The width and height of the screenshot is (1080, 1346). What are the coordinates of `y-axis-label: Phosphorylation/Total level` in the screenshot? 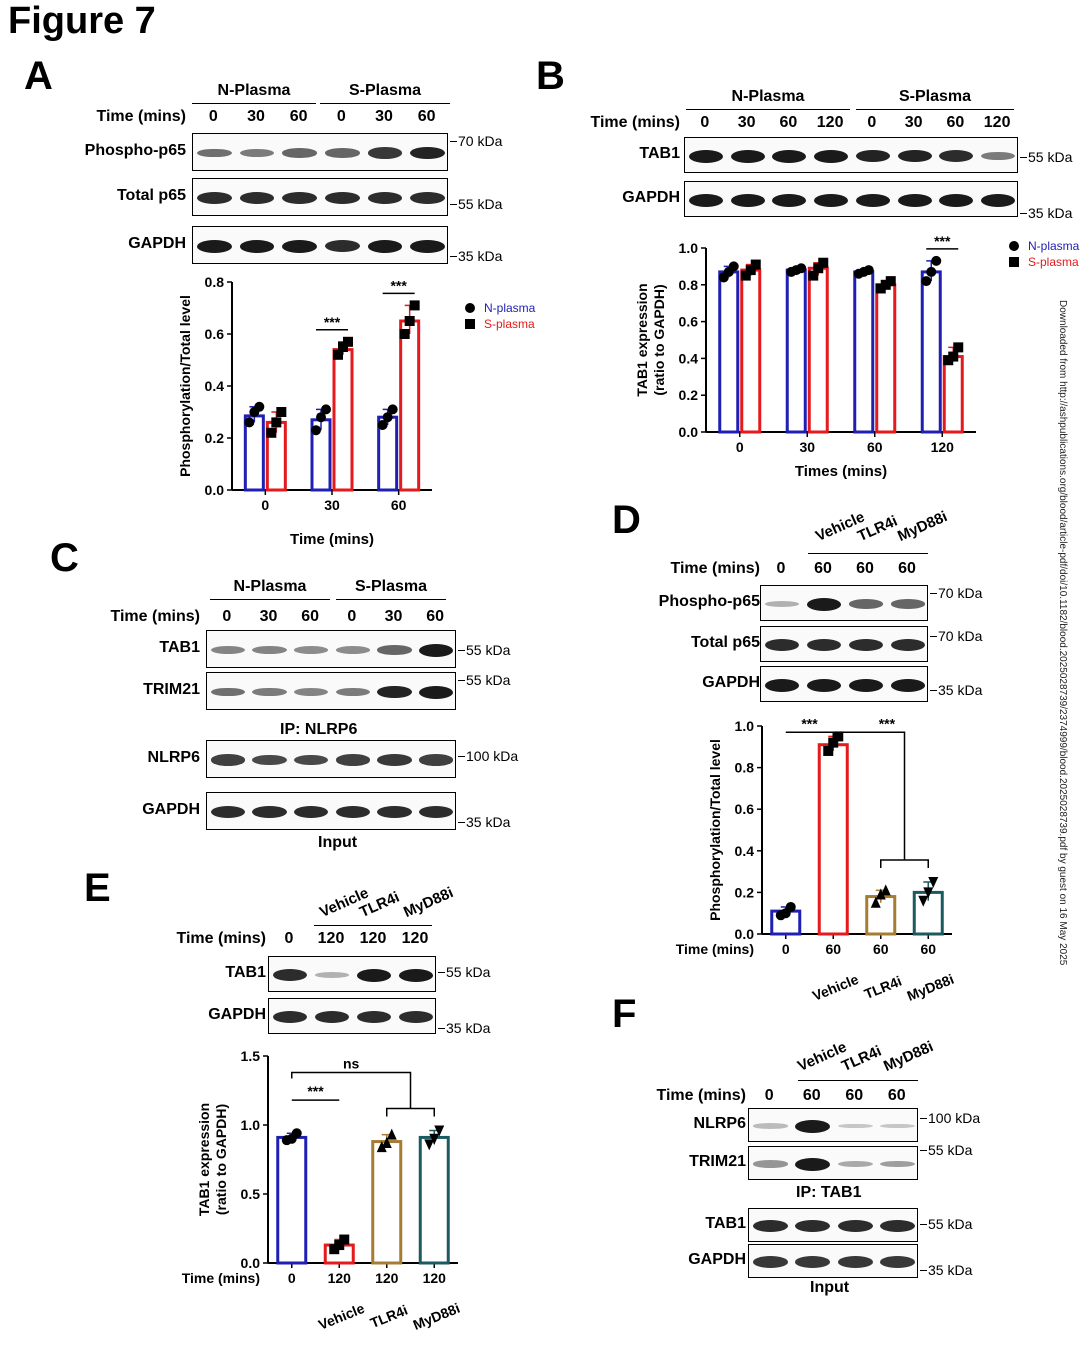 It's located at (185, 386).